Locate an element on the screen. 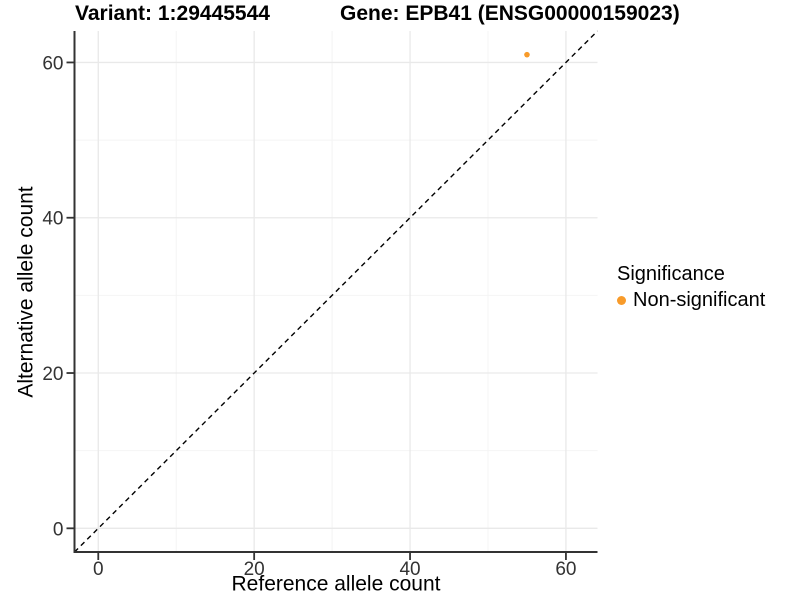 The height and width of the screenshot is (600, 800). y-tick-label: 20 is located at coordinates (52, 374).